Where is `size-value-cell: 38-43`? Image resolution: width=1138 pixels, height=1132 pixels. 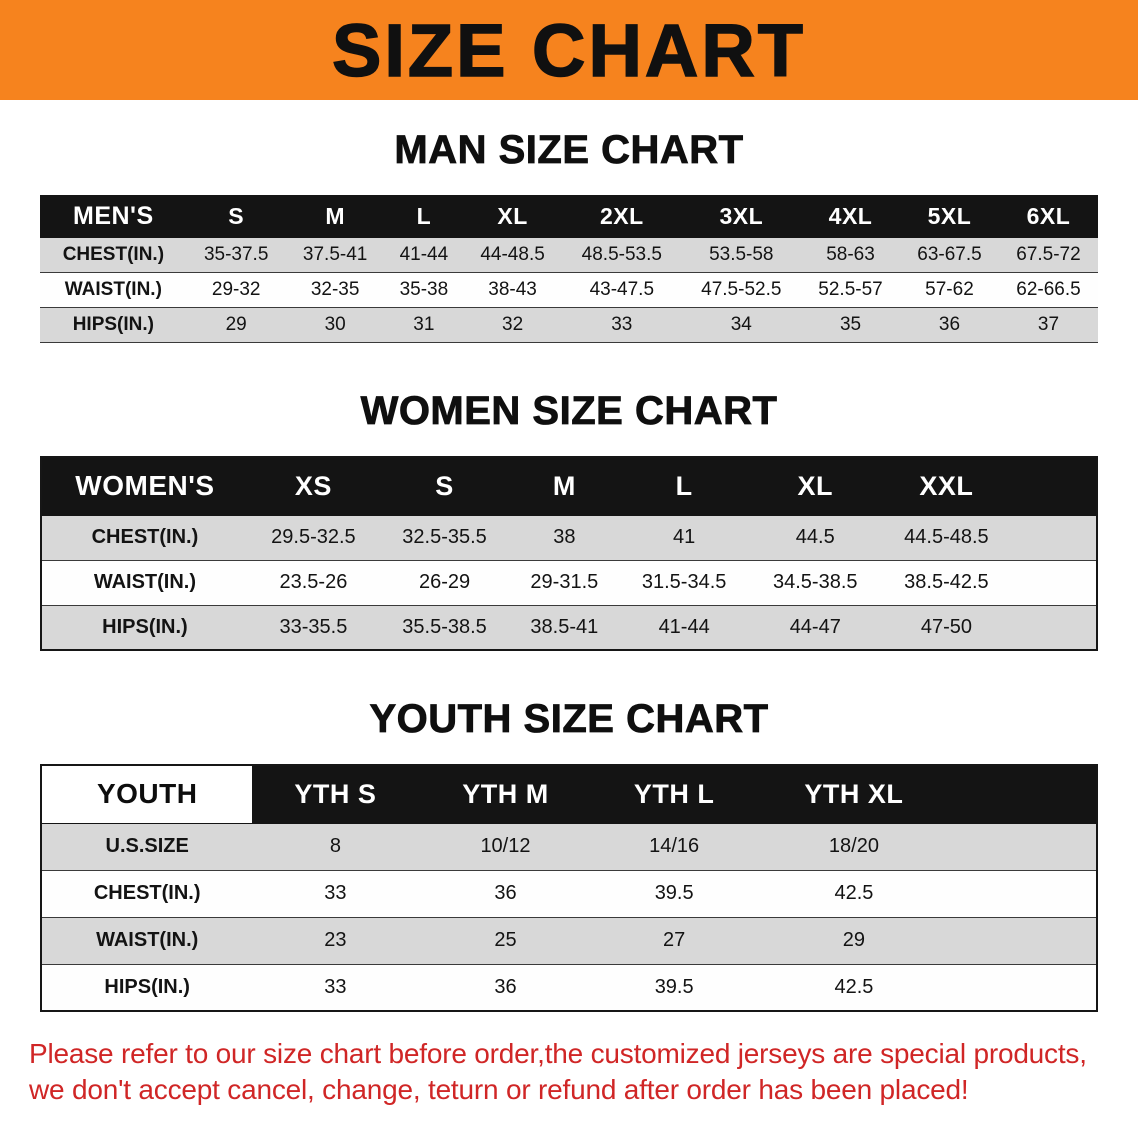
size-value-cell: 38-43 is located at coordinates (513, 290).